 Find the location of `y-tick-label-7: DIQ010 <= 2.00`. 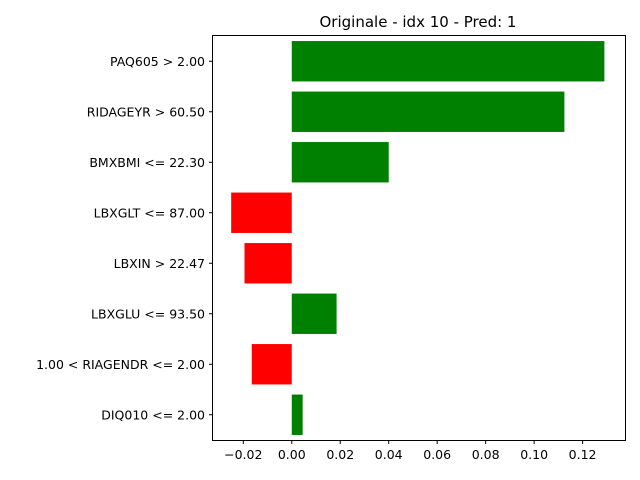

y-tick-label-7: DIQ010 <= 2.00 is located at coordinates (153, 414).